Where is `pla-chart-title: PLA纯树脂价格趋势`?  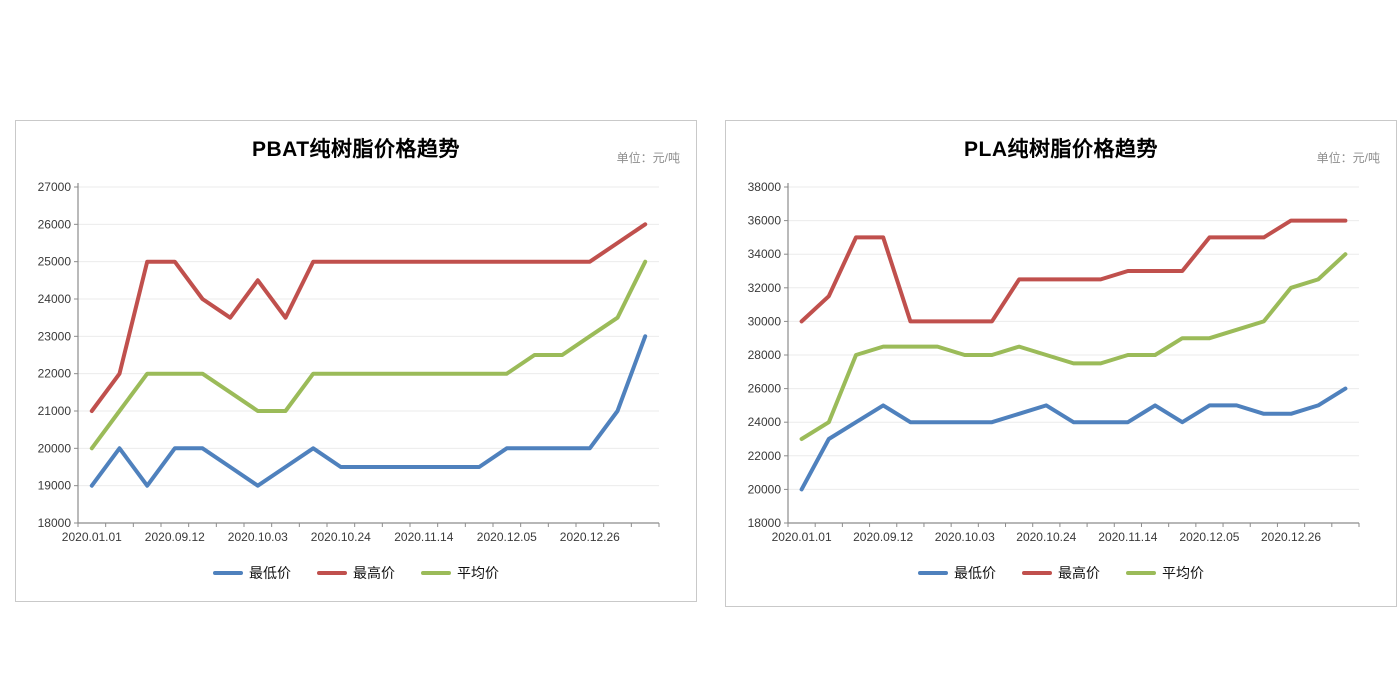
pla-chart-title: PLA纯树脂价格趋势 is located at coordinates (1061, 149).